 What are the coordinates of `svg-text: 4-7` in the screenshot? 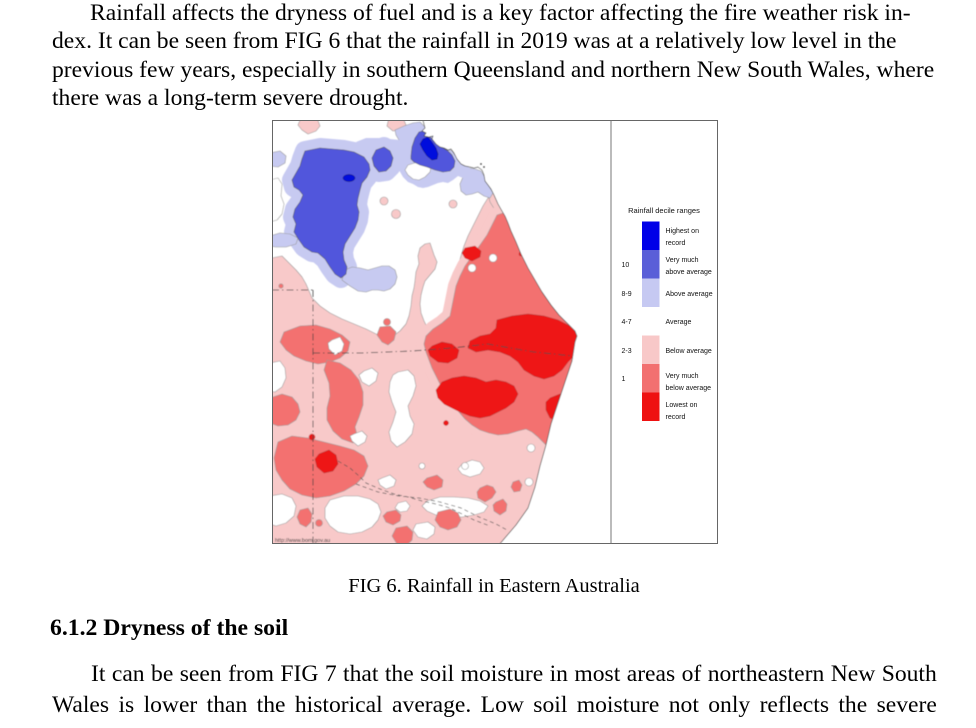 It's located at (627, 322).